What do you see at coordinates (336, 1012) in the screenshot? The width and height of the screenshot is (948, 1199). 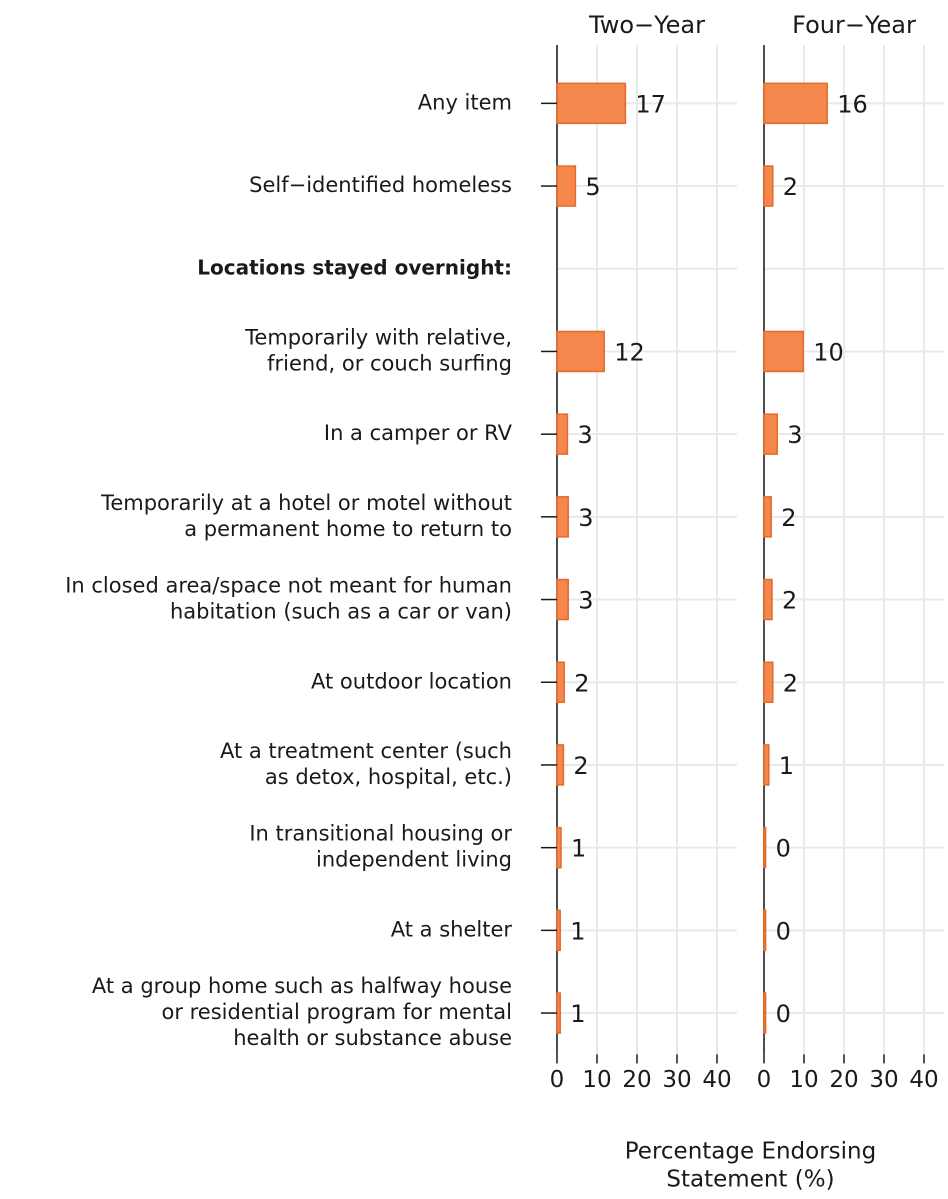 I see `category-label: or residential program for mental` at bounding box center [336, 1012].